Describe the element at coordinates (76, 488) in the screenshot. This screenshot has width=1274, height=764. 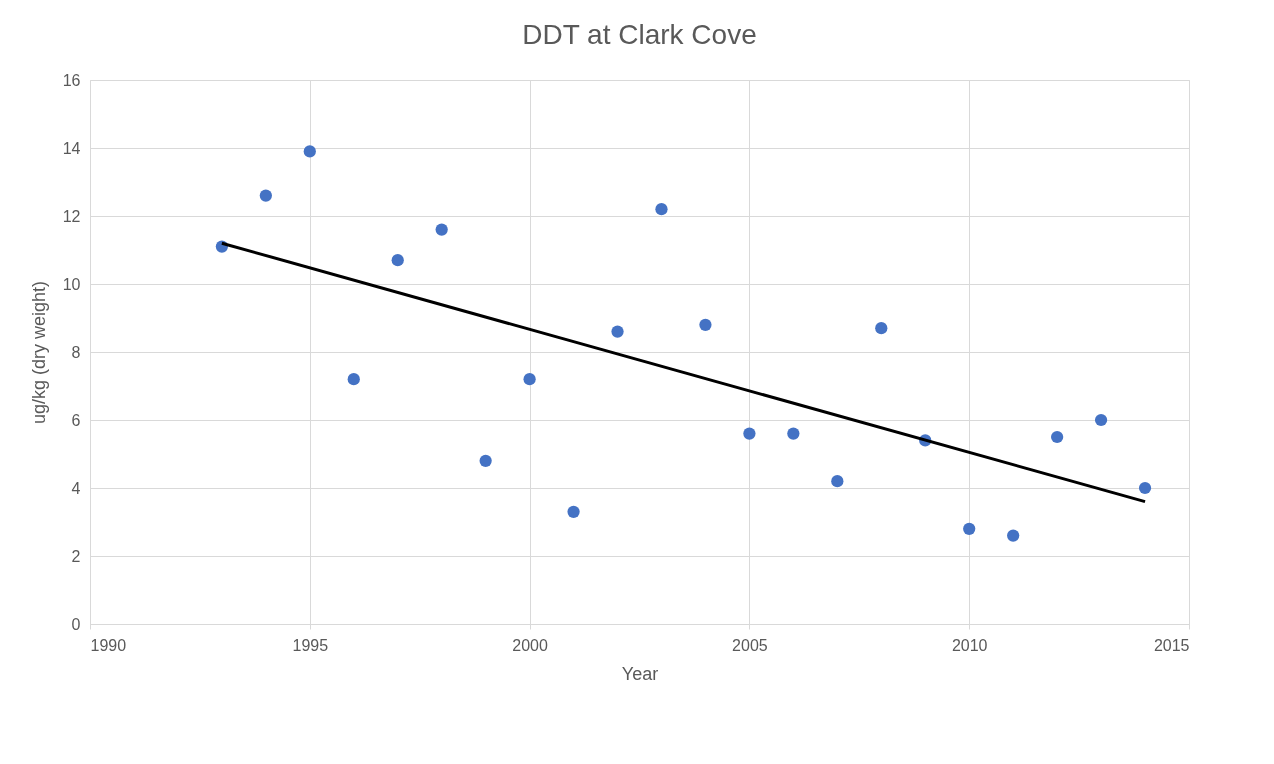
I see `y-tick-label: 4` at that location.